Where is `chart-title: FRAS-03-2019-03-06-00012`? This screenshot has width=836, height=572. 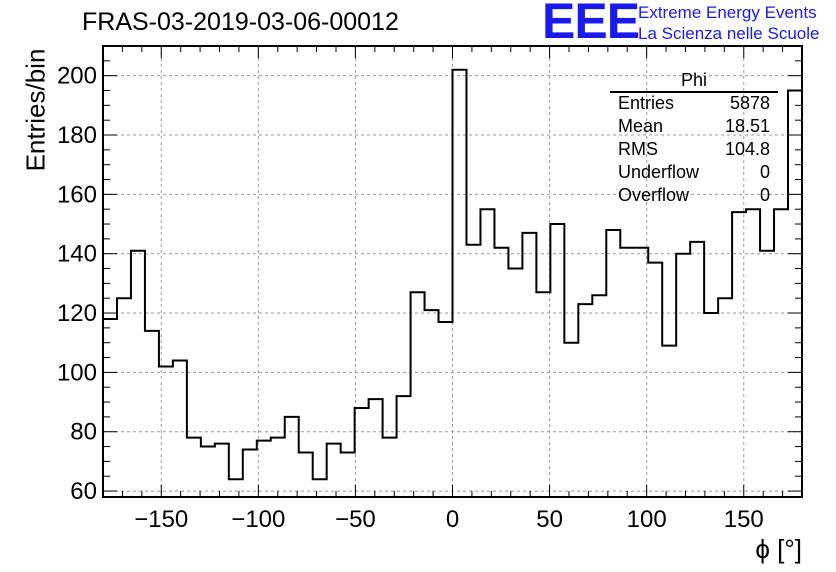 chart-title: FRAS-03-2019-03-06-00012 is located at coordinates (240, 22).